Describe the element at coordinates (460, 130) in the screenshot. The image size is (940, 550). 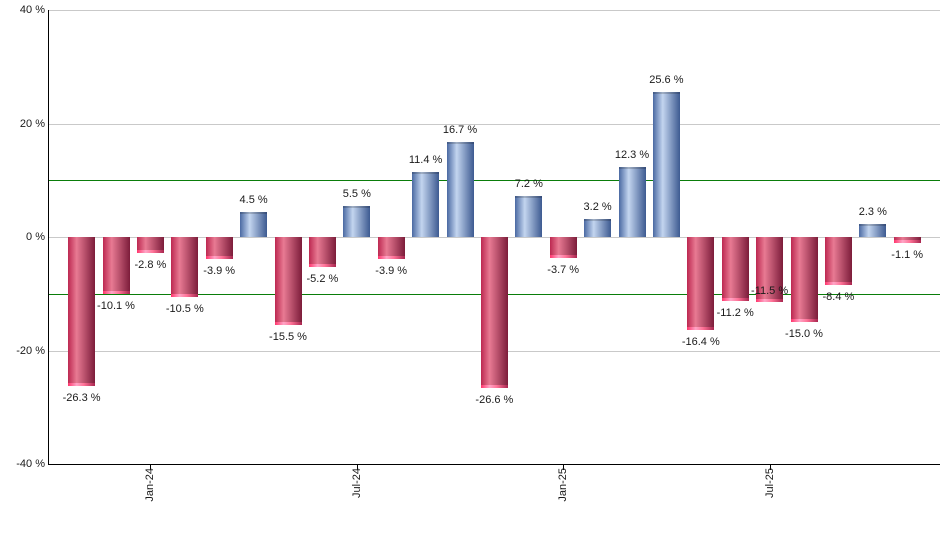
I see `bar-value-label: 16.7 %` at that location.